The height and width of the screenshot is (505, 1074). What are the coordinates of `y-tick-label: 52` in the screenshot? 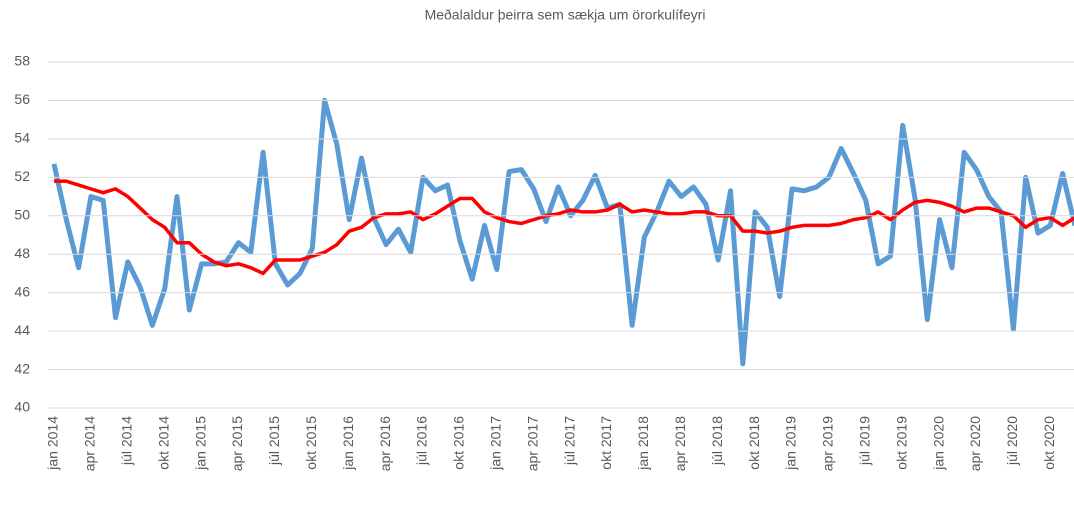 It's located at (22, 176).